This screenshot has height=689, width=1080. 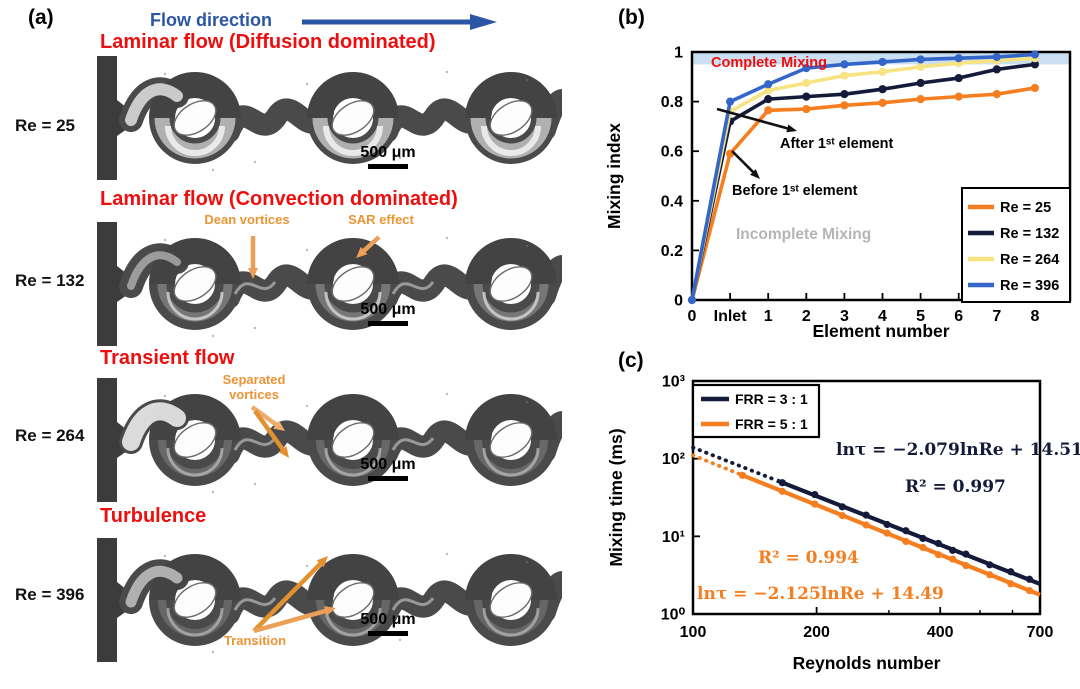 I want to click on x-tick-label: 700, so click(x=1040, y=632).